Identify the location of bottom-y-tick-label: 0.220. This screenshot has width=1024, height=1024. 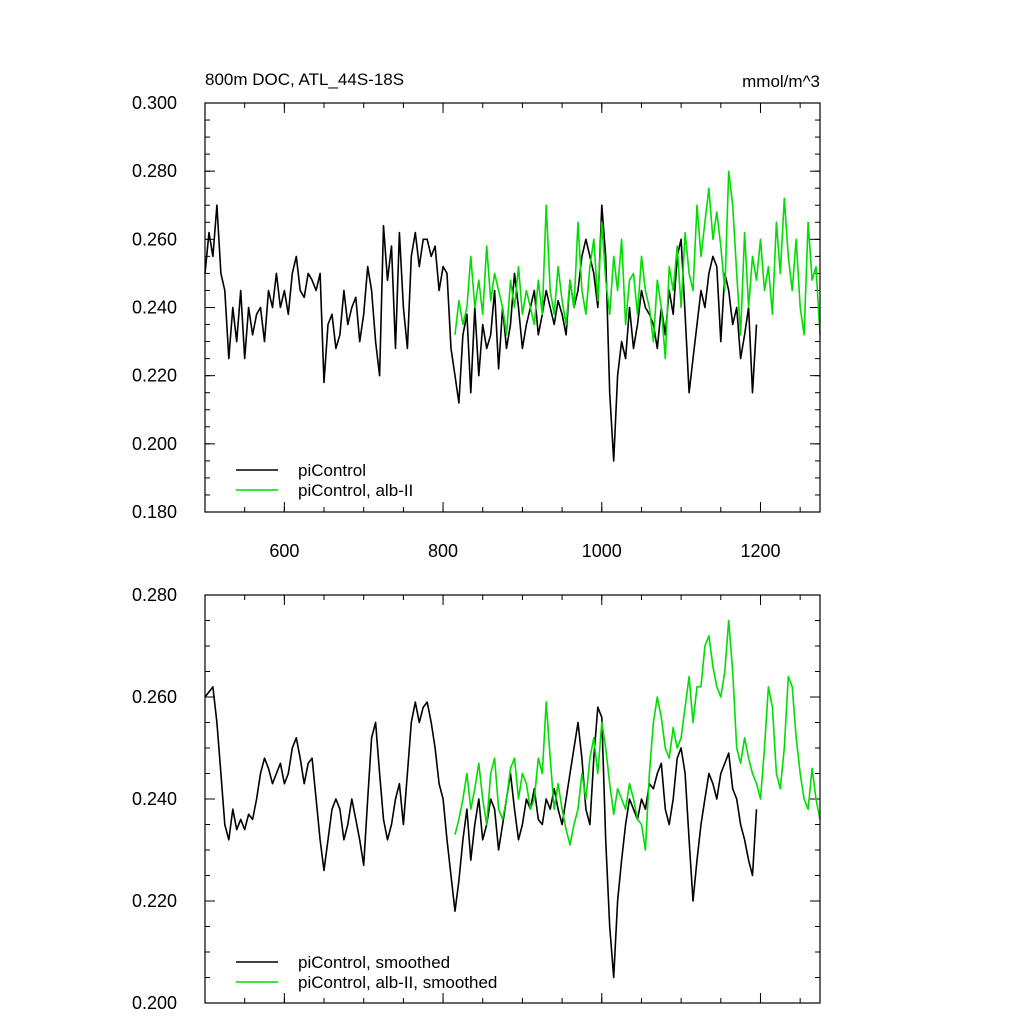
(154, 901).